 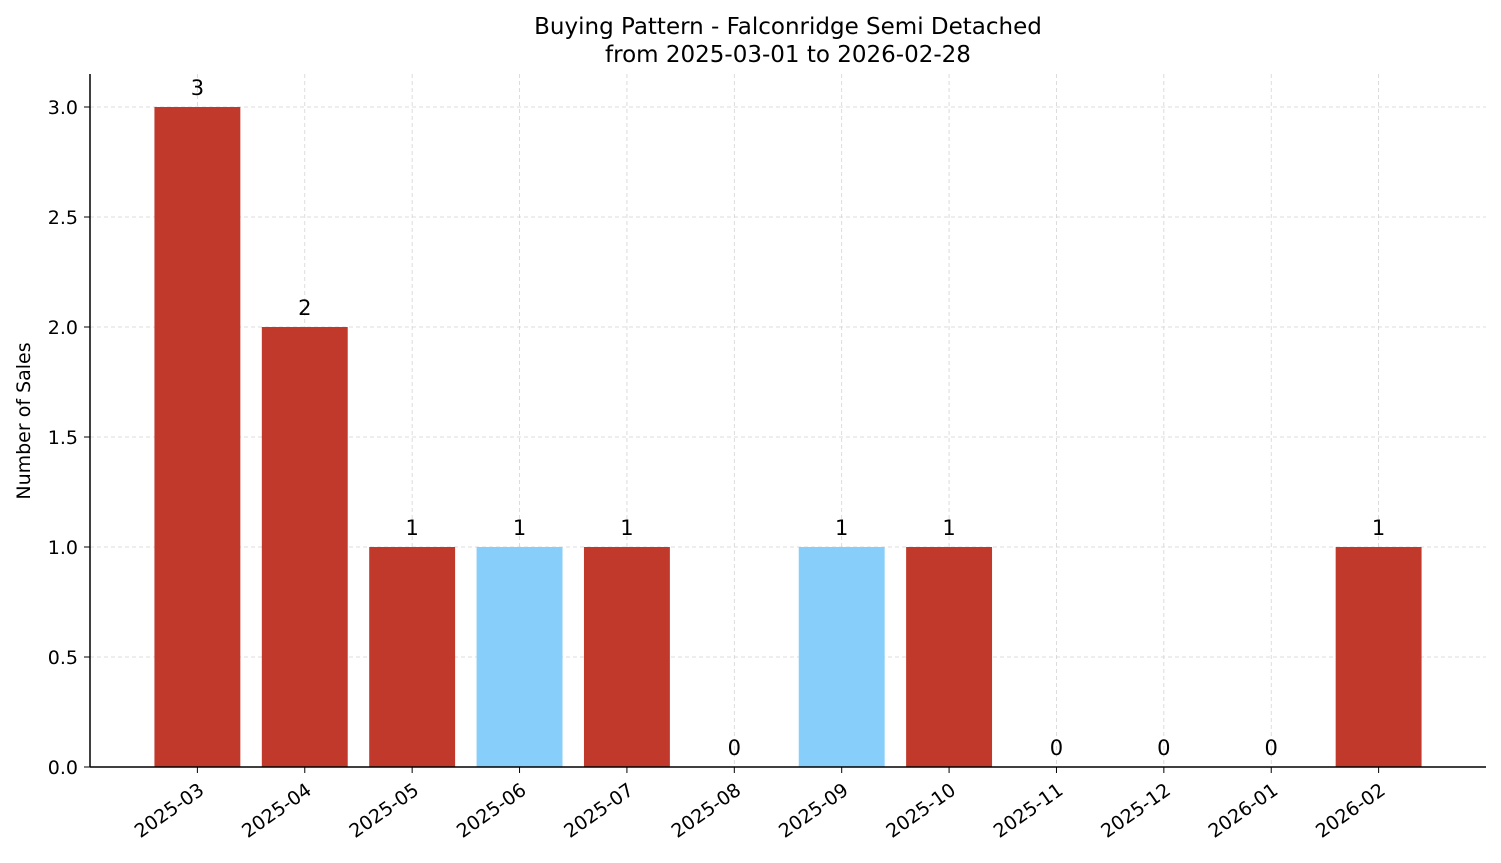 What do you see at coordinates (1351, 811) in the screenshot?
I see `x-tick-label: 2026-02` at bounding box center [1351, 811].